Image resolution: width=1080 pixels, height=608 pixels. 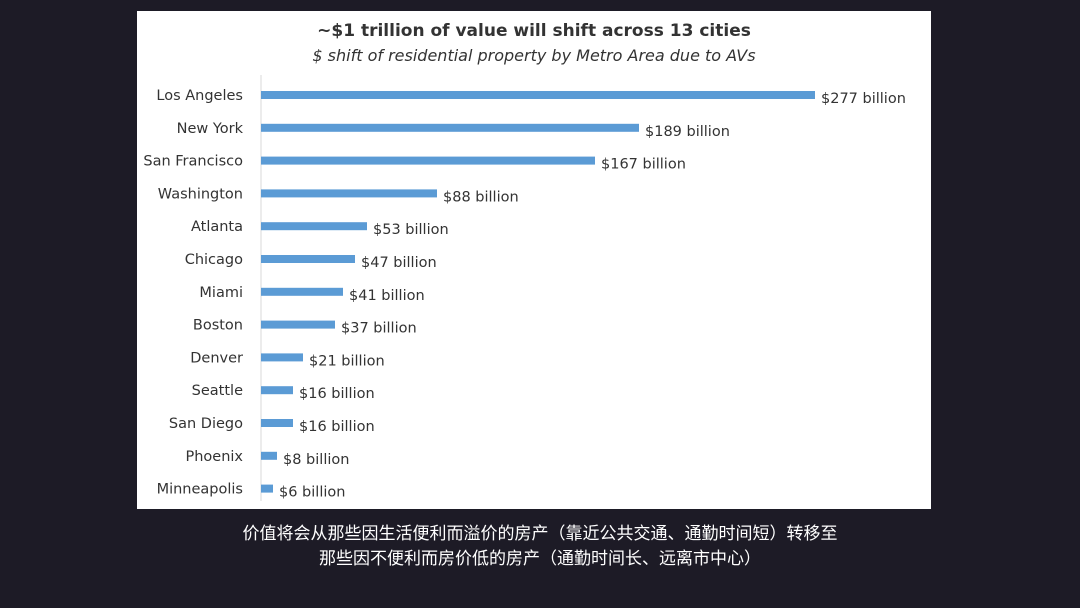 I want to click on category-label: Atlanta, so click(x=217, y=227).